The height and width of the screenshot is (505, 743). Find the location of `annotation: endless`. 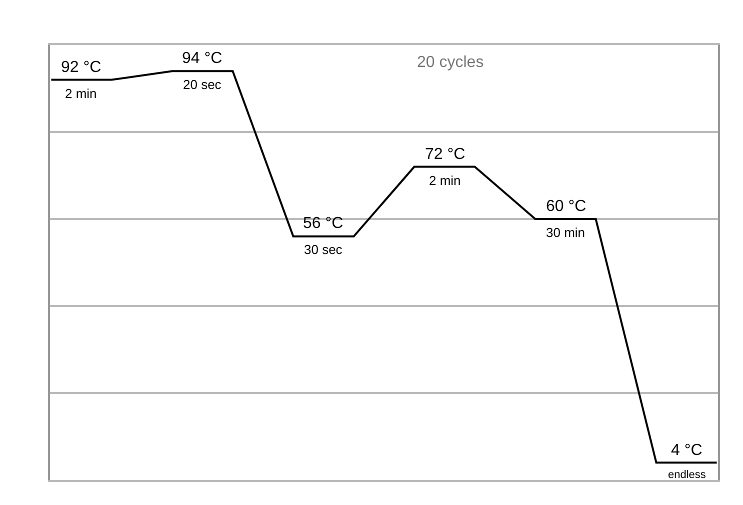

annotation: endless is located at coordinates (687, 475).